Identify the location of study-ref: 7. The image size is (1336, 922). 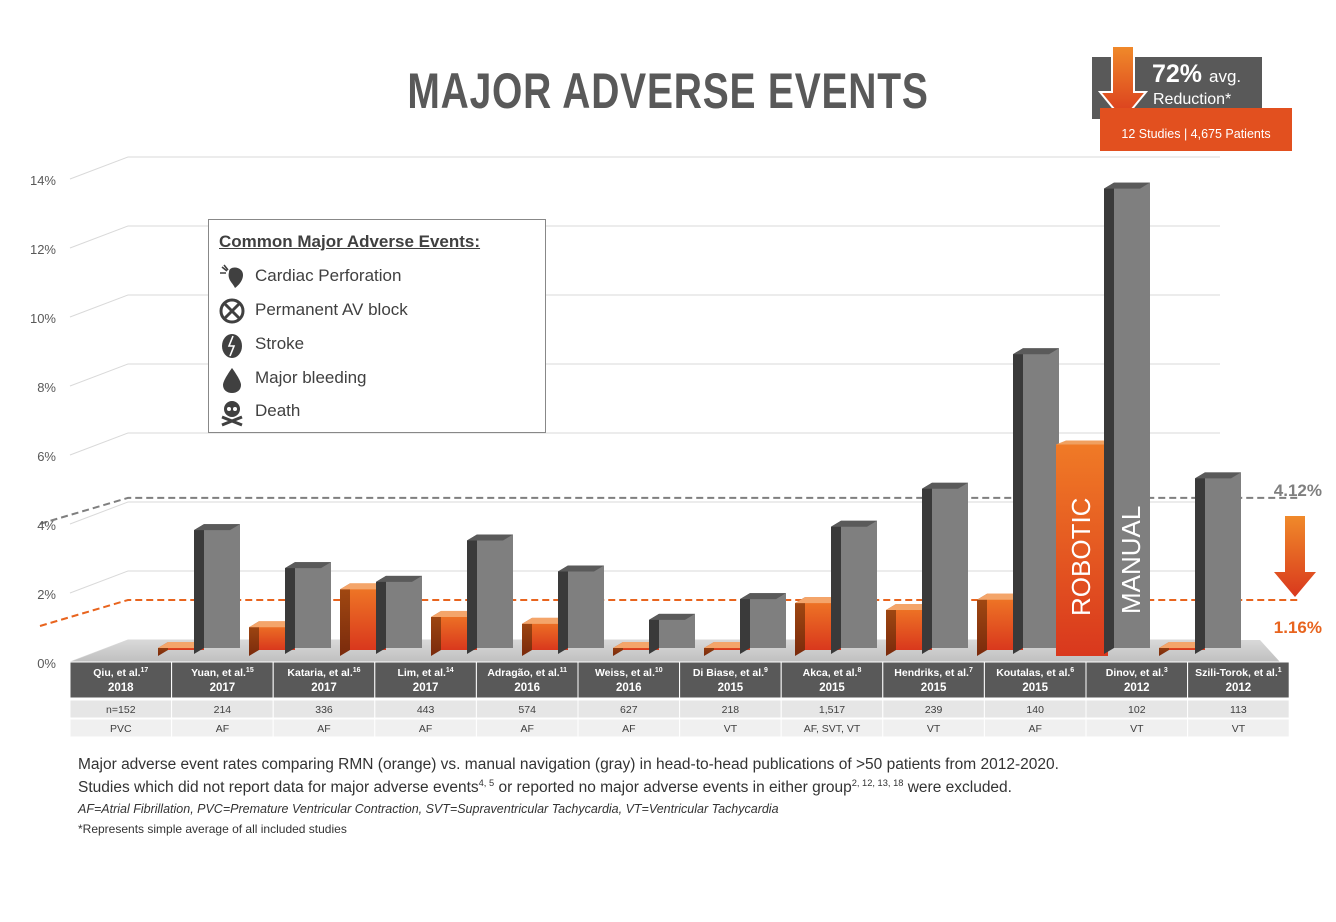
(971, 670).